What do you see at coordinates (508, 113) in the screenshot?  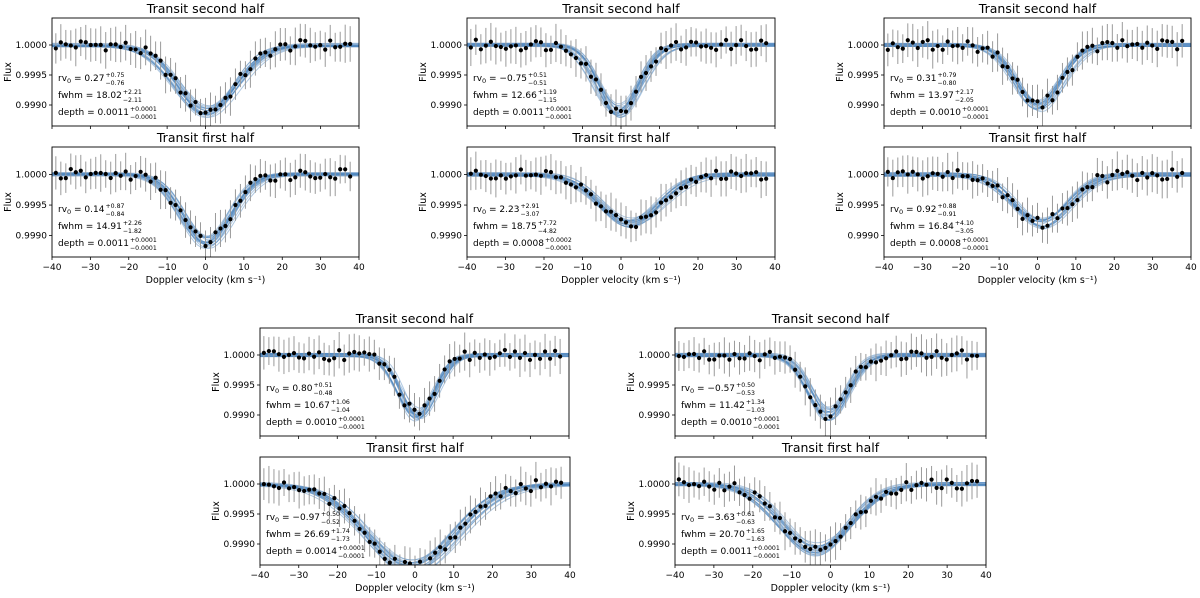 I see `annotation-depth: depth = 0.0011` at bounding box center [508, 113].